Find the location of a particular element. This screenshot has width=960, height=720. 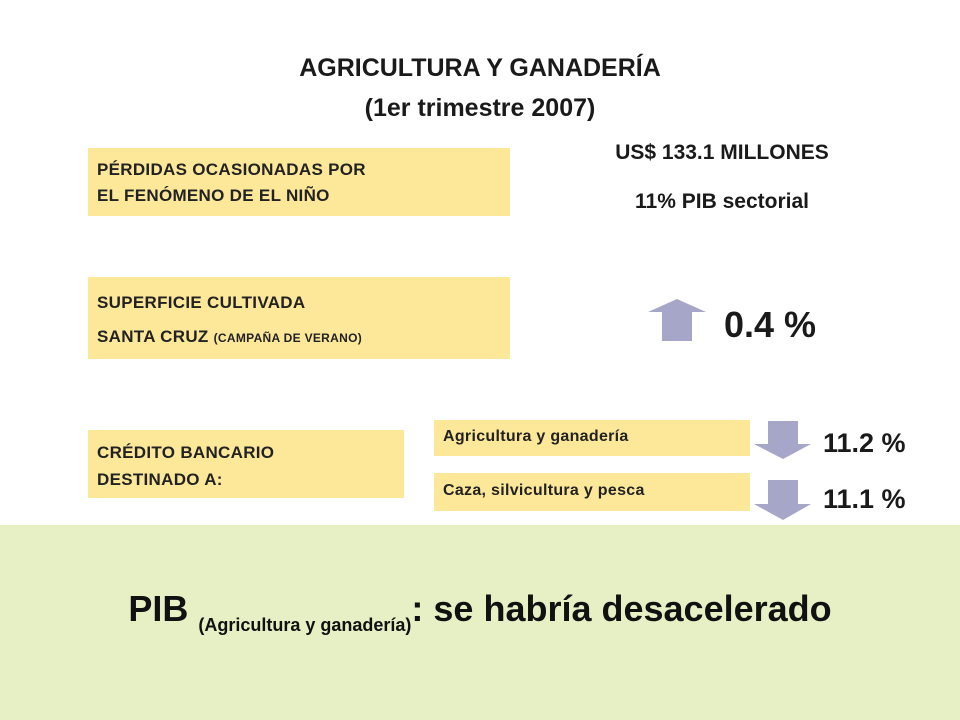

credito-item-label: Caza, silvicultura y pesca is located at coordinates (544, 490).